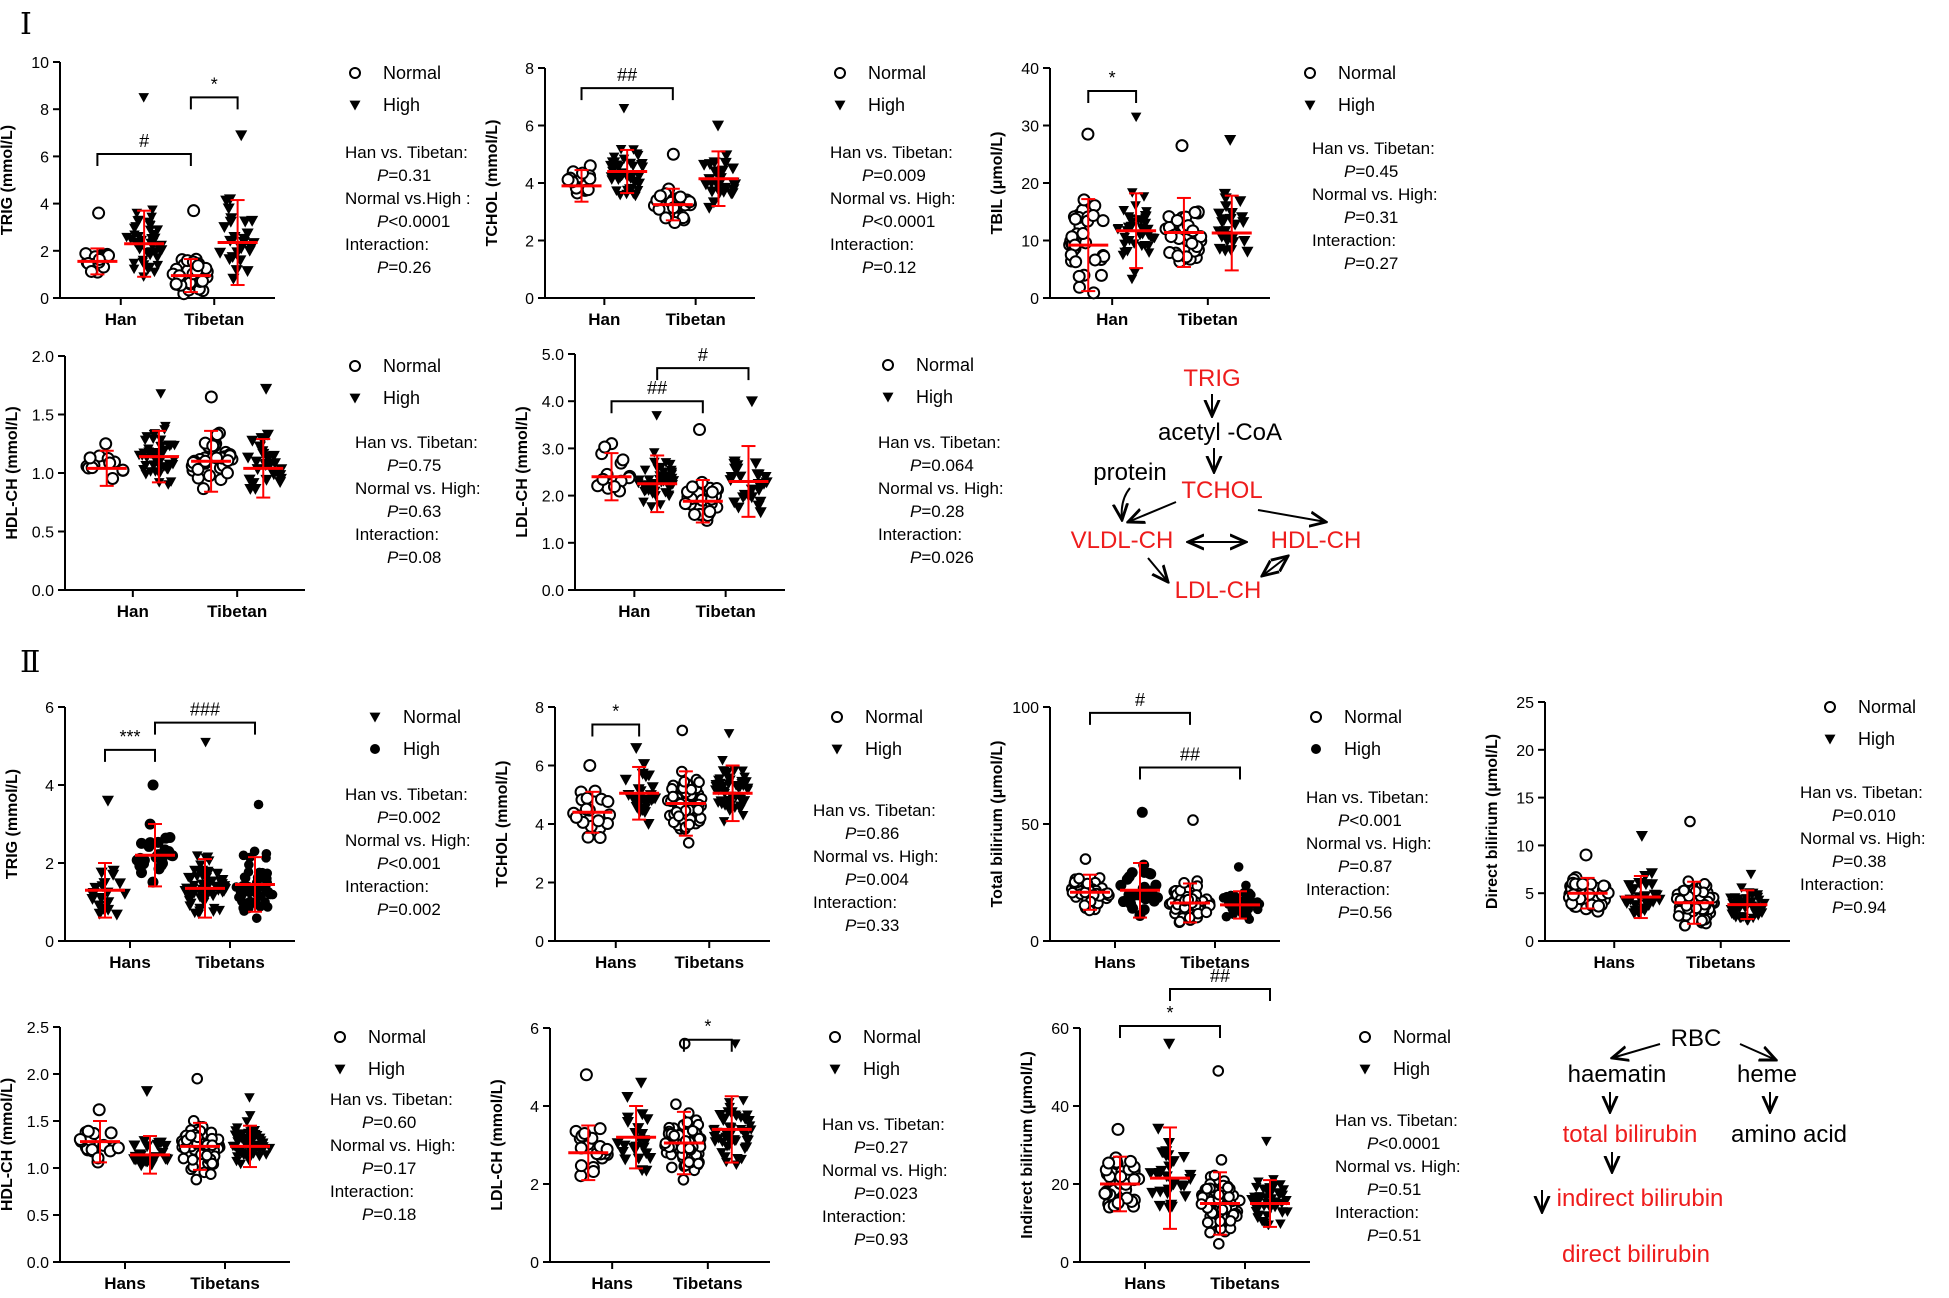 This screenshot has width=1949, height=1298. I want to click on stats-p-value: <0.0001, so click(1409, 1143).